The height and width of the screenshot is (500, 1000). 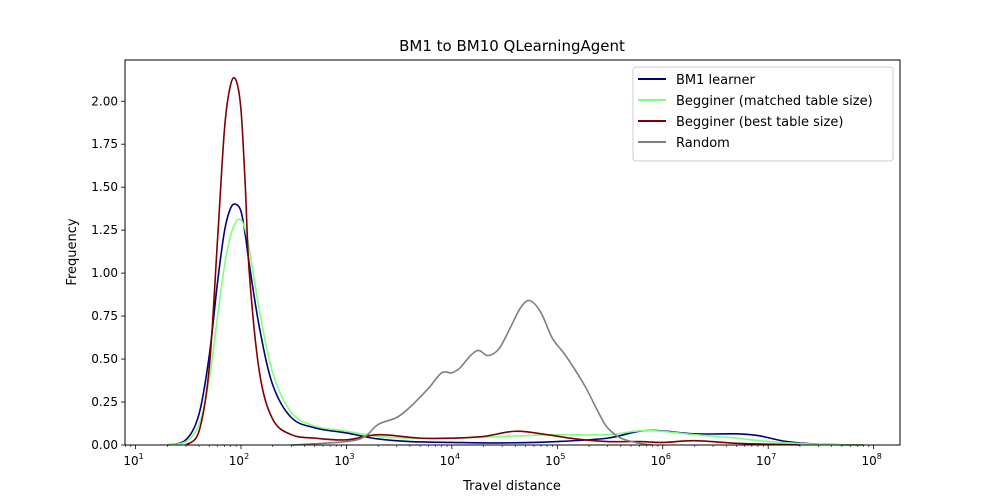 What do you see at coordinates (104, 445) in the screenshot?
I see `y-tick-label: 0.00` at bounding box center [104, 445].